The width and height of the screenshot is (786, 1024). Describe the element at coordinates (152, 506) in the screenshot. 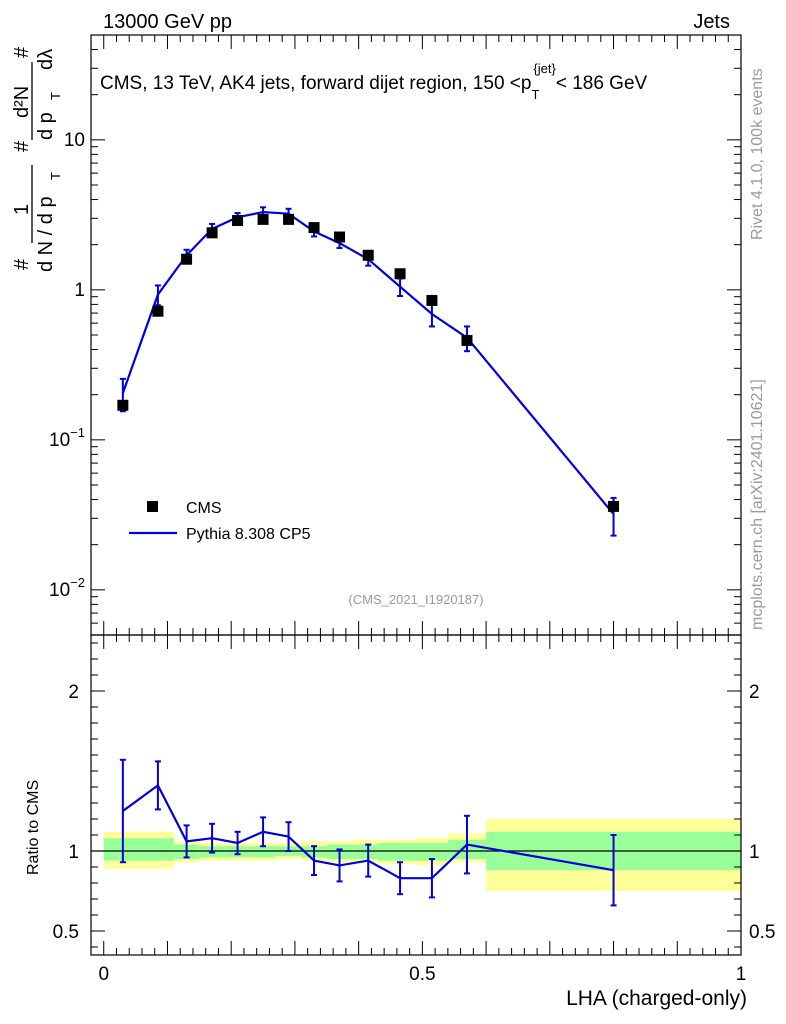

I see `legend-cms-marker` at that location.